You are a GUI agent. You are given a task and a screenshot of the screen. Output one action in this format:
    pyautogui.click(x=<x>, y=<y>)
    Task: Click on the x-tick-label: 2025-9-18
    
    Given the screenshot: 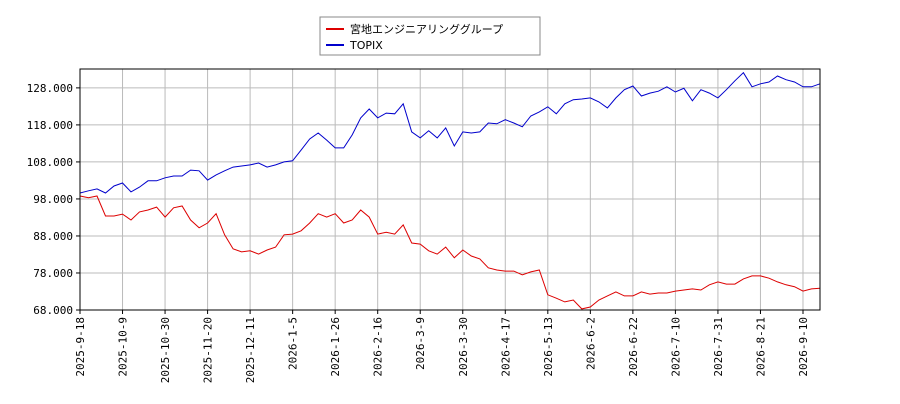 What is the action you would take?
    pyautogui.click(x=80, y=347)
    